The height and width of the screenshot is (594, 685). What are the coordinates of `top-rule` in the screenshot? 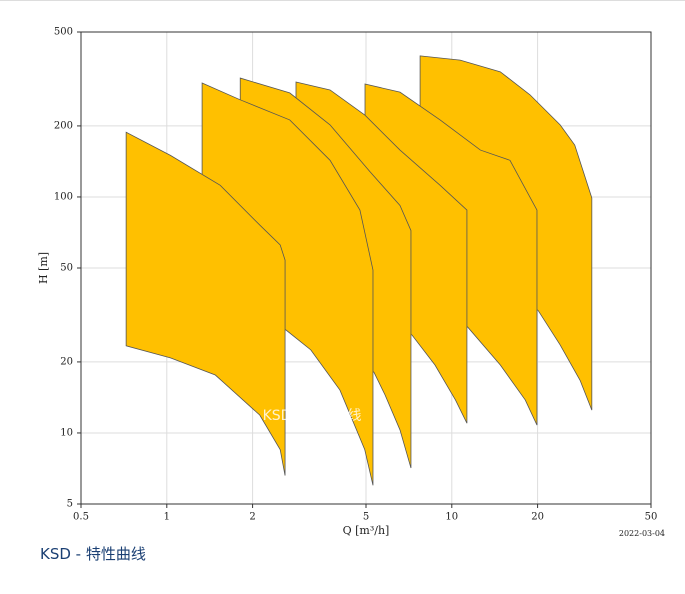 It's located at (342, 0).